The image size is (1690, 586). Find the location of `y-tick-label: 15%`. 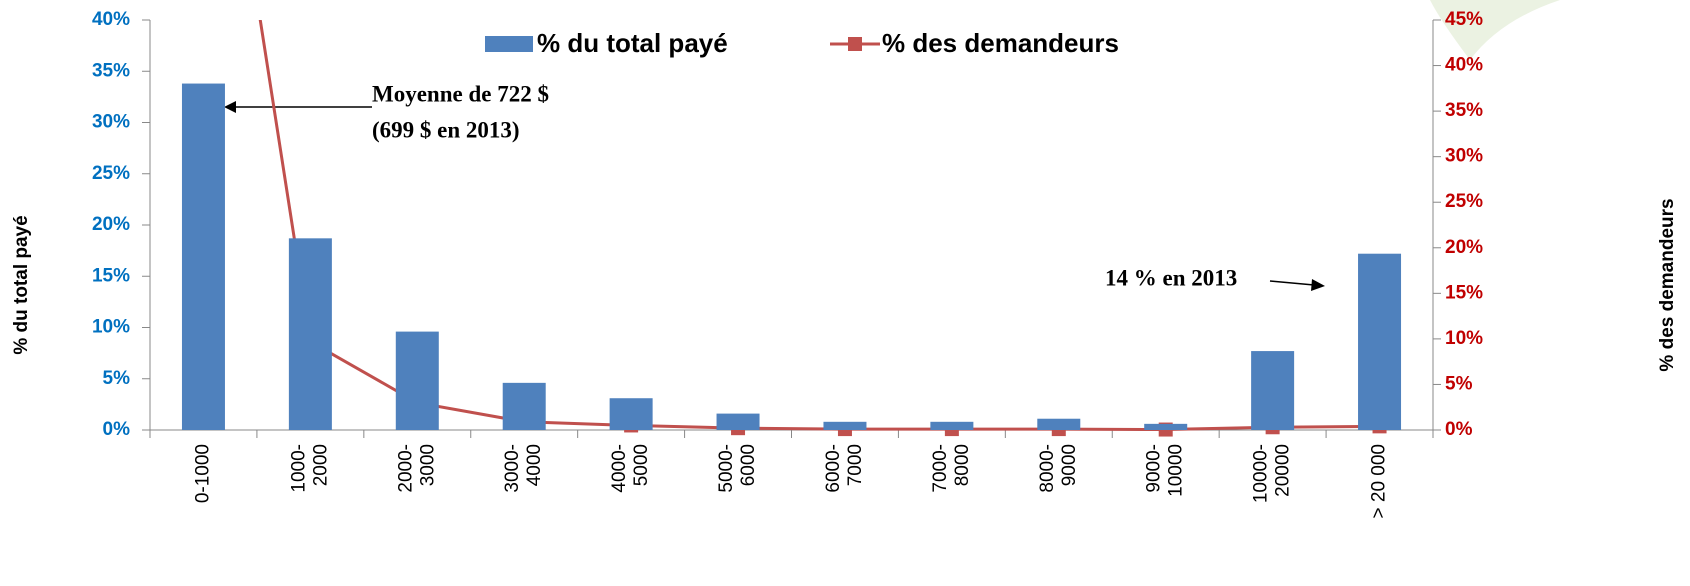

y-tick-label: 15% is located at coordinates (111, 275).